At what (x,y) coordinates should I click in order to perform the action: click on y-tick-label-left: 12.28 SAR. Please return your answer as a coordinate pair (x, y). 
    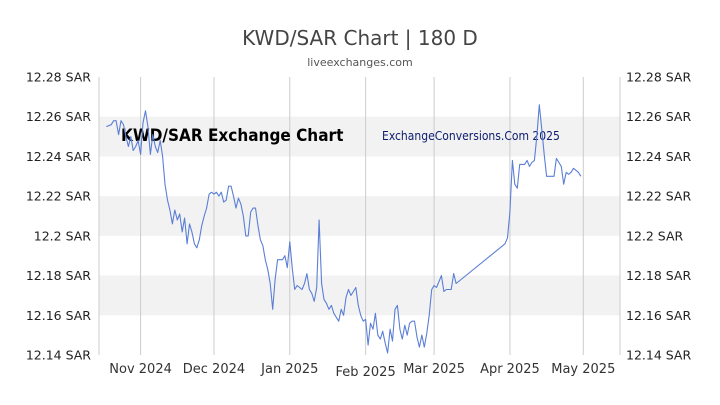
    Looking at the image, I should click on (58, 77).